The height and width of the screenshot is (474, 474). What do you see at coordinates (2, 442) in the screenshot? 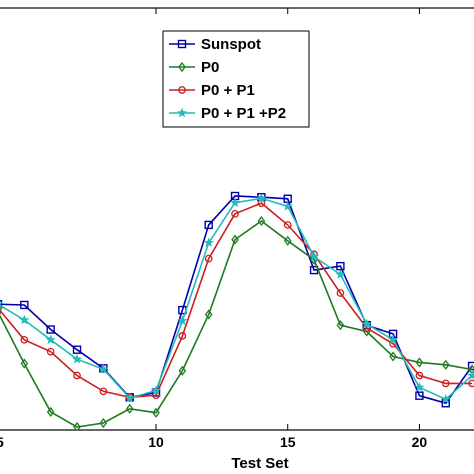
I see `x-tick-label-clipped: 5` at bounding box center [2, 442].